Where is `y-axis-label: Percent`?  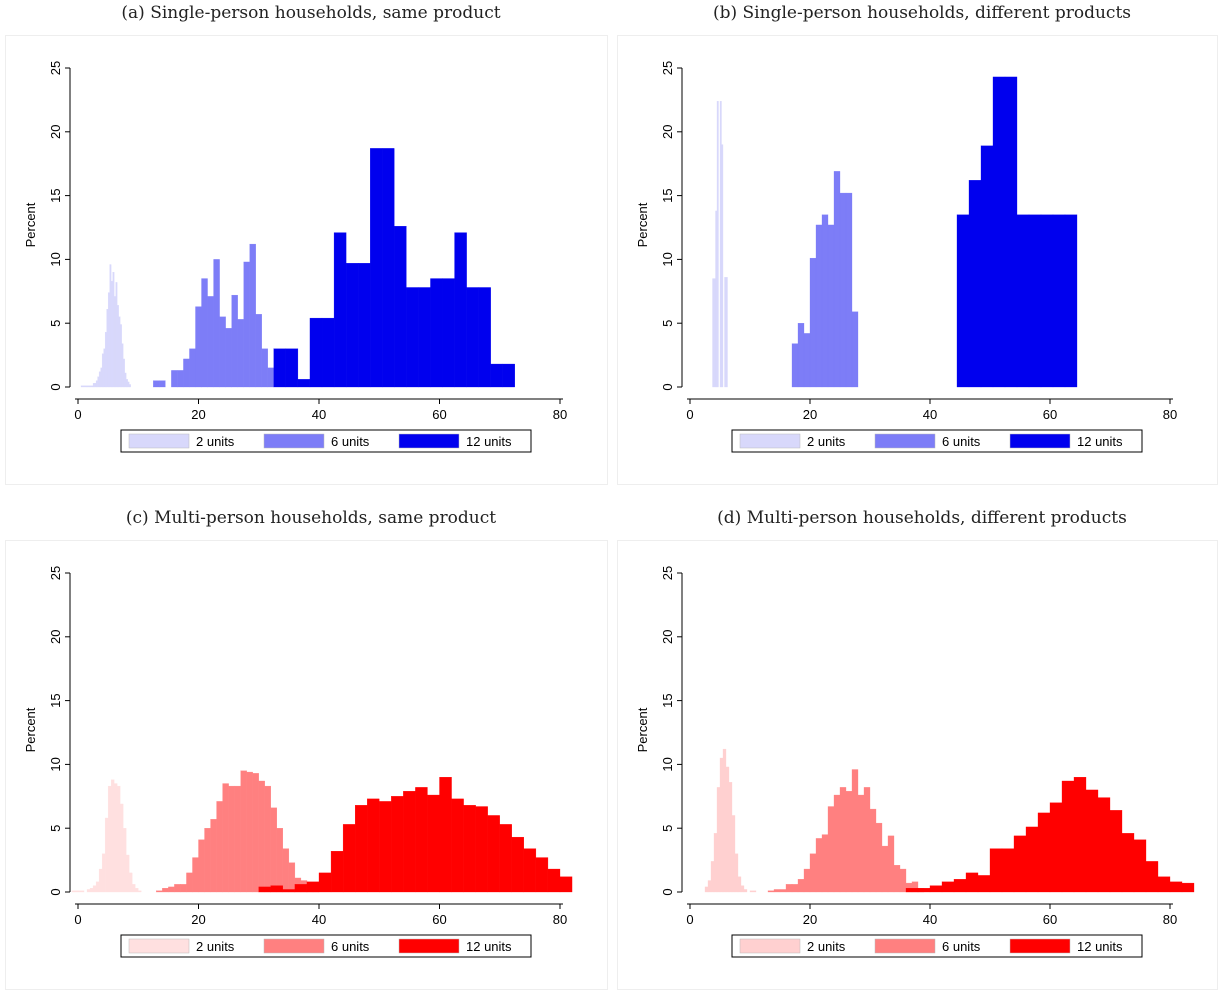 y-axis-label: Percent is located at coordinates (30, 729).